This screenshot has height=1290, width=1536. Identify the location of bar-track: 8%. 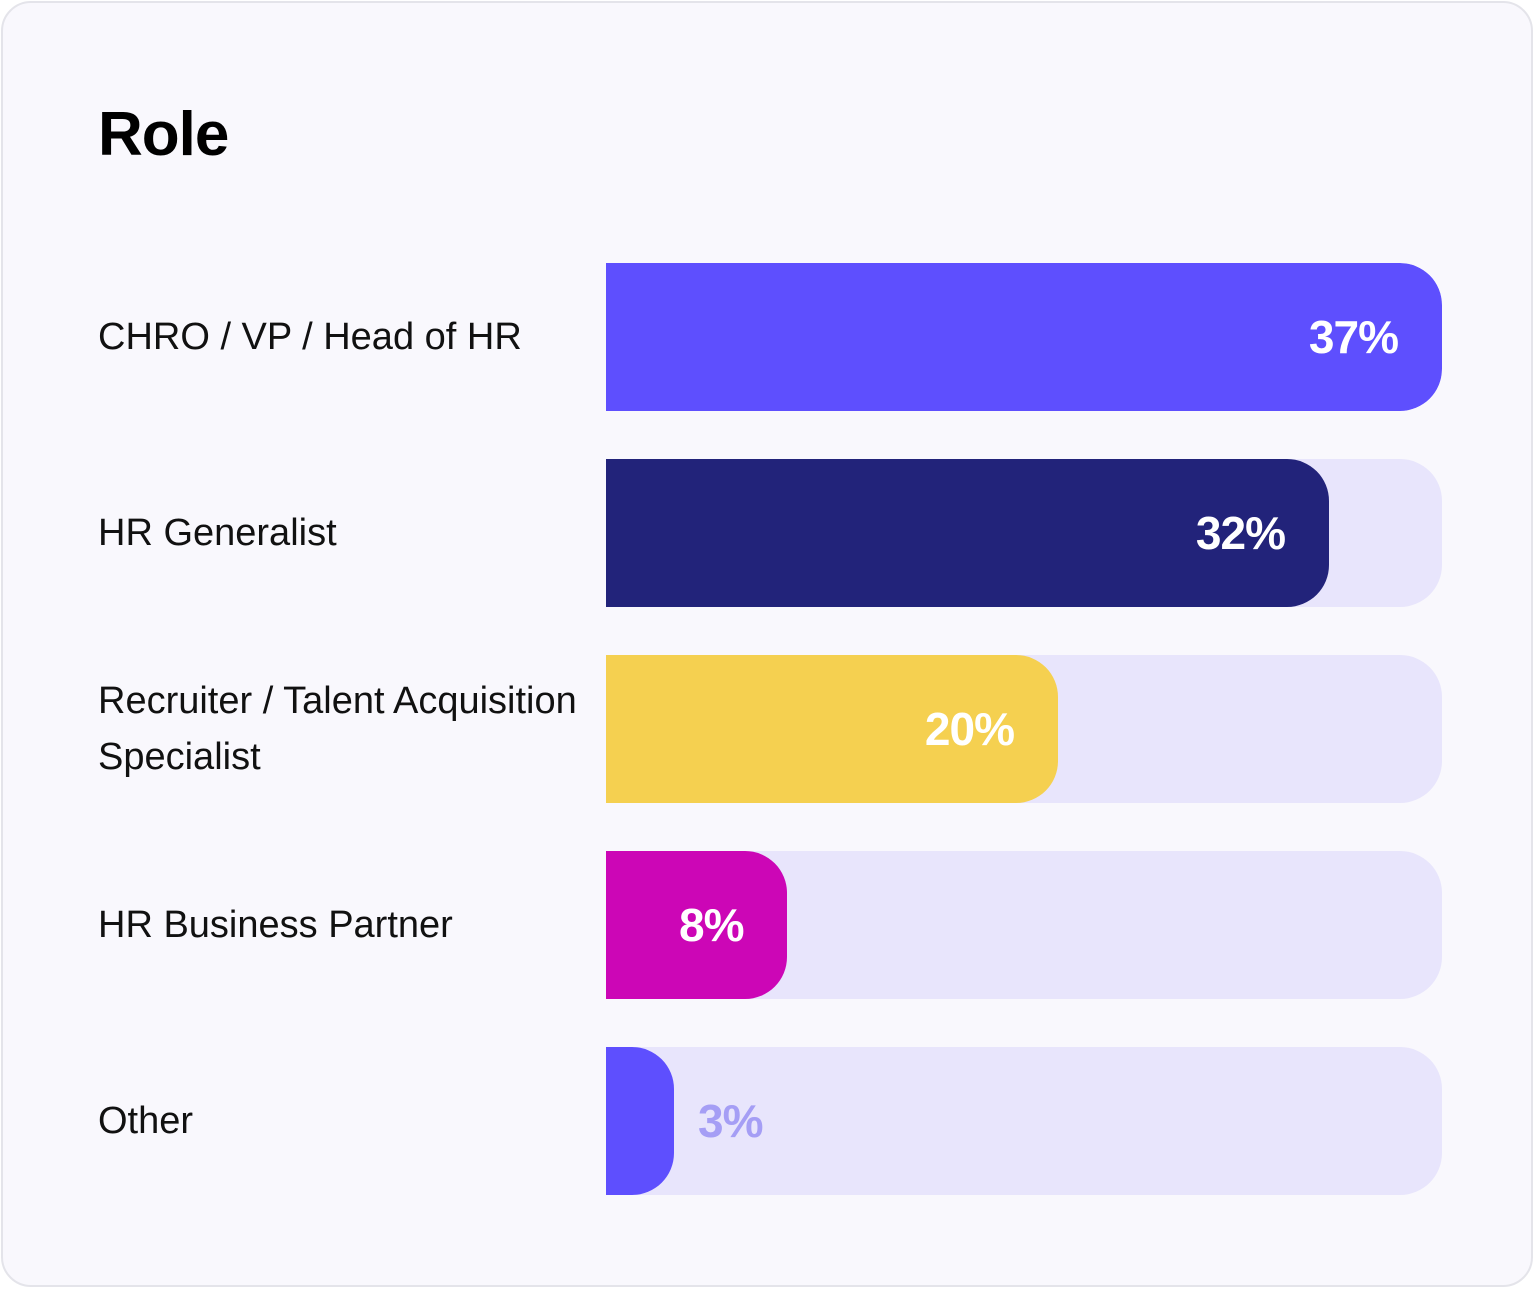
(1024, 925).